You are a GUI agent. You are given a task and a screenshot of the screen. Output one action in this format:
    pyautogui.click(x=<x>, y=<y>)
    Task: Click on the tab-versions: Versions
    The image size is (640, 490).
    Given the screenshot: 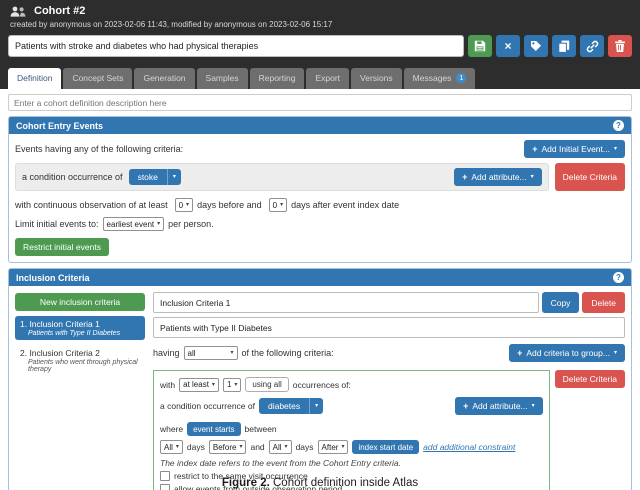 What is the action you would take?
    pyautogui.click(x=376, y=78)
    